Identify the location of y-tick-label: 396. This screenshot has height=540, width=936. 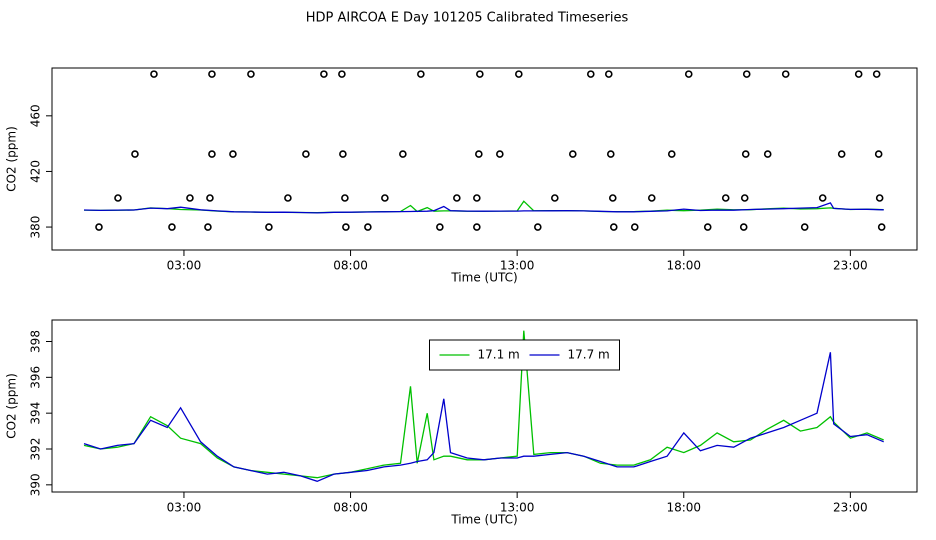
(36, 377).